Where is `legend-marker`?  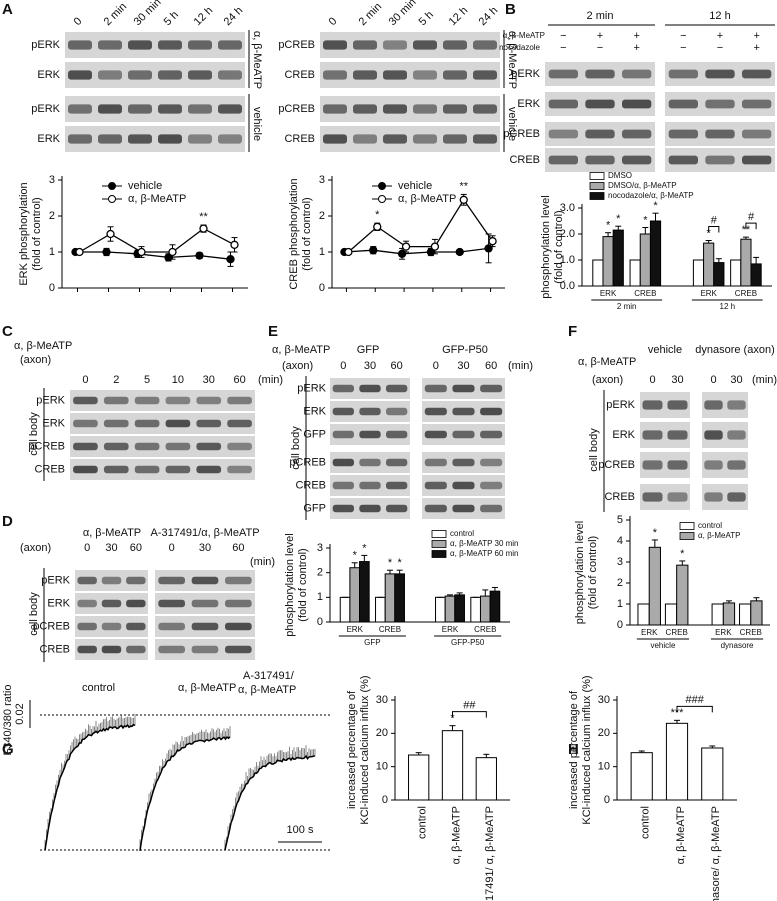 legend-marker is located at coordinates (112, 186).